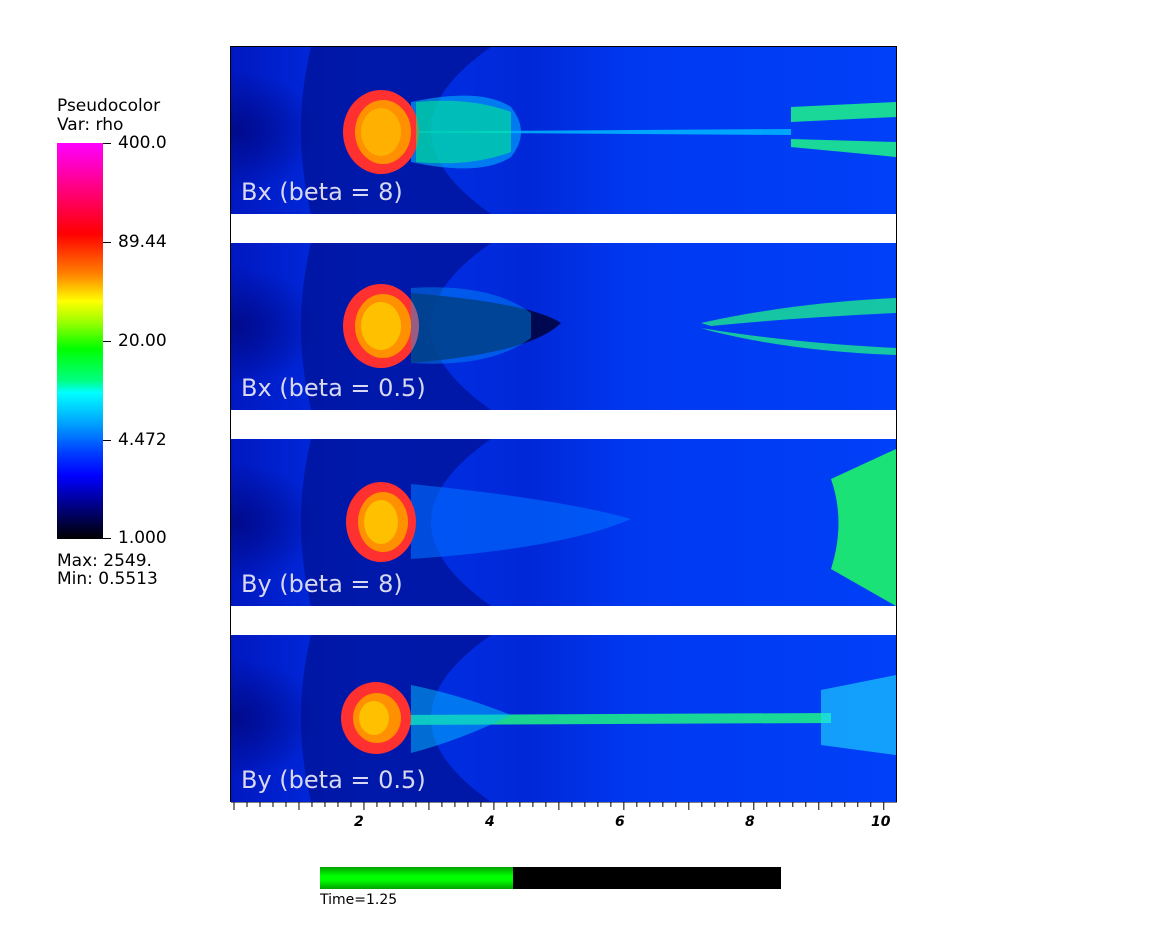 This screenshot has height=943, width=1149. What do you see at coordinates (142, 341) in the screenshot?
I see `legend-label-2: 20.00` at bounding box center [142, 341].